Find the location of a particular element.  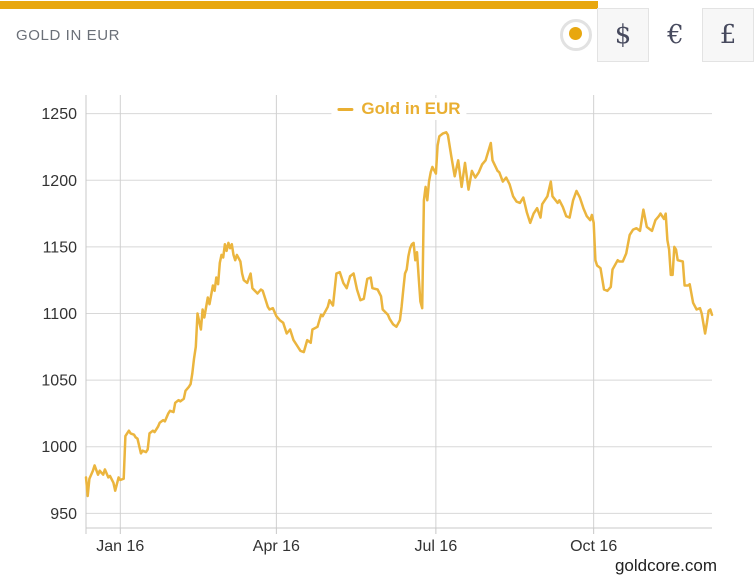

currency-button-usd: $ is located at coordinates (623, 35).